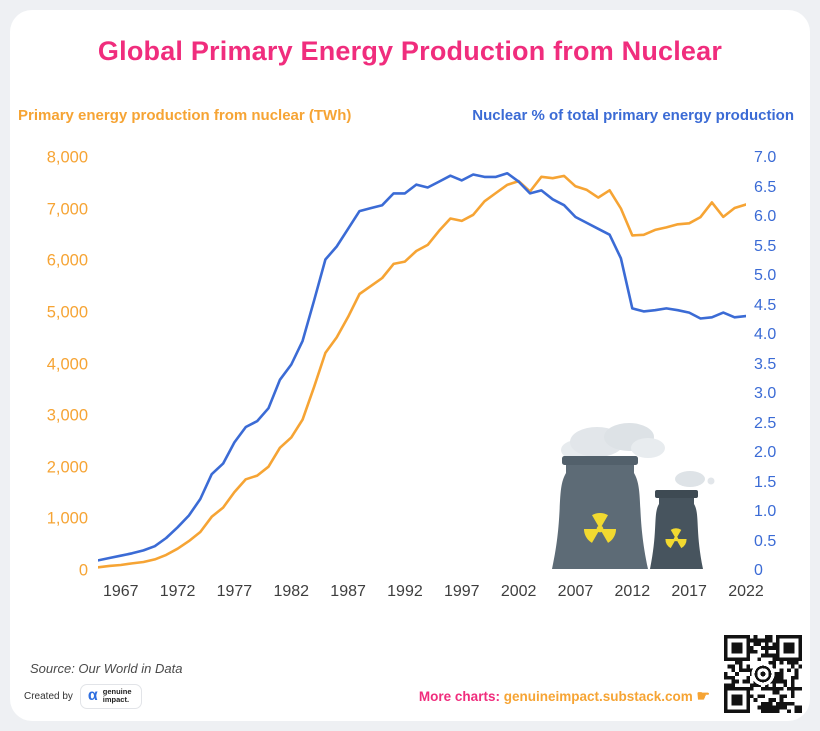 The width and height of the screenshot is (820, 731). Describe the element at coordinates (67, 364) in the screenshot. I see `left-axis-tick: 4,000` at that location.